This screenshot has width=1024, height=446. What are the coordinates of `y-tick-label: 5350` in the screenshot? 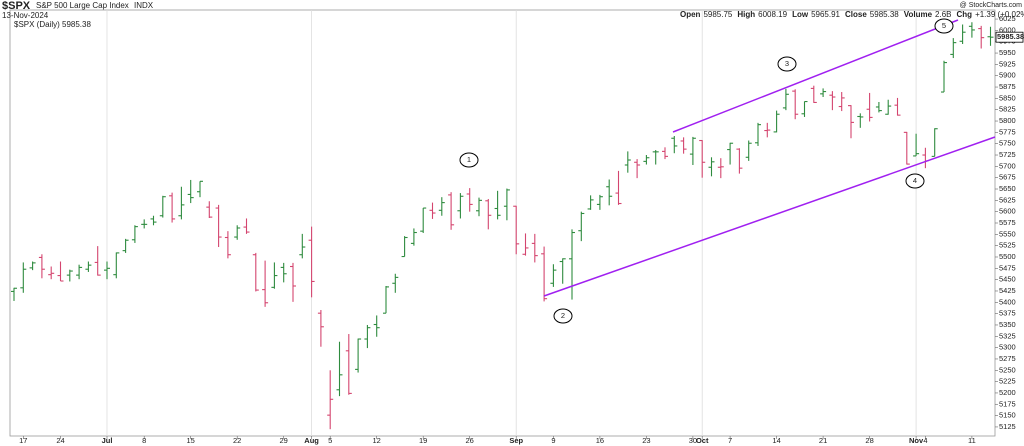 It's located at (1007, 324).